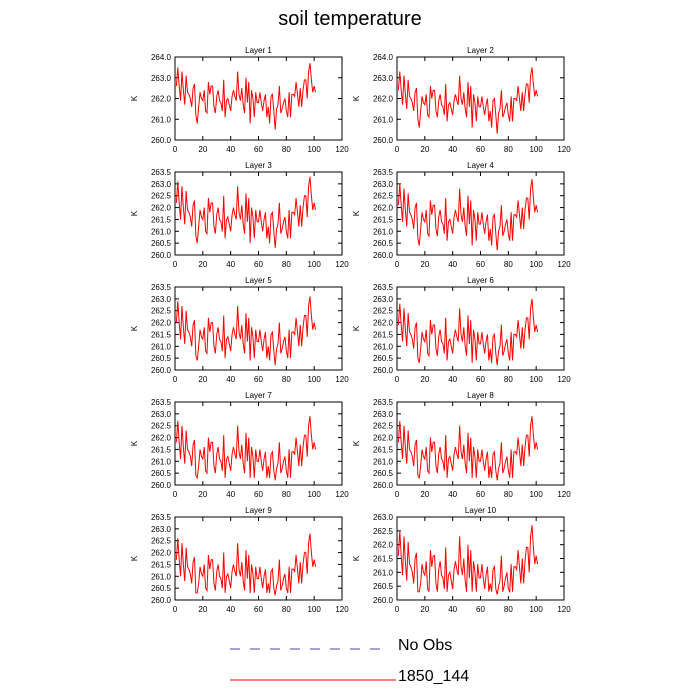 The height and width of the screenshot is (700, 700). I want to click on panel-title: Layer 3, so click(258, 165).